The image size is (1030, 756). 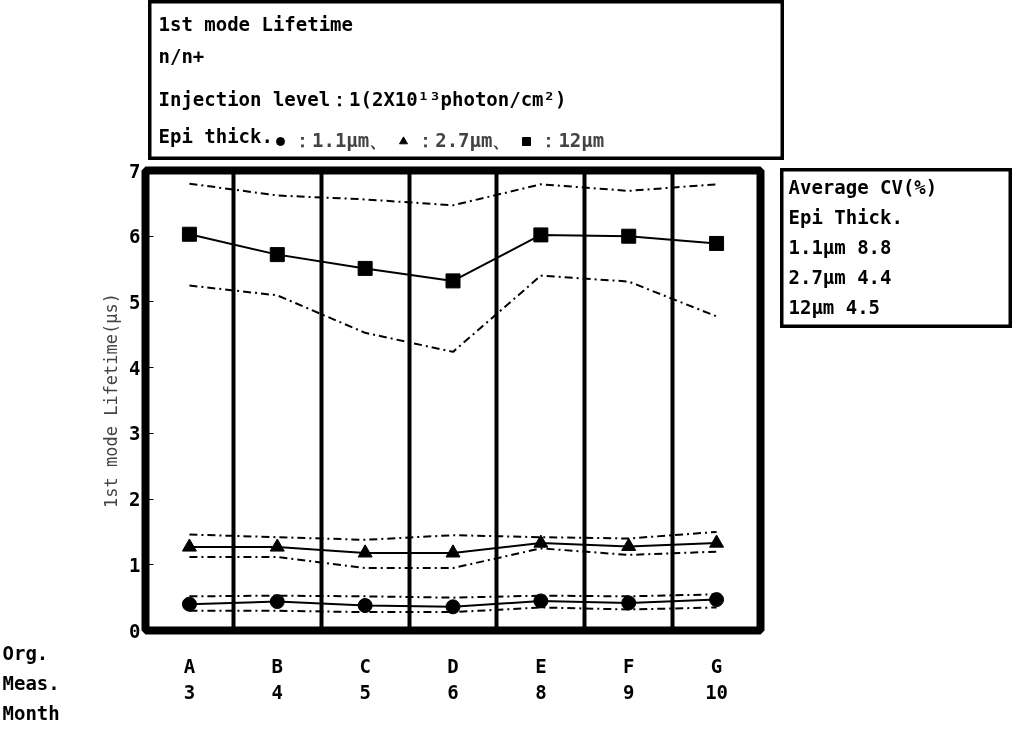 What do you see at coordinates (277, 678) in the screenshot?
I see `x-tick-label: B 4` at bounding box center [277, 678].